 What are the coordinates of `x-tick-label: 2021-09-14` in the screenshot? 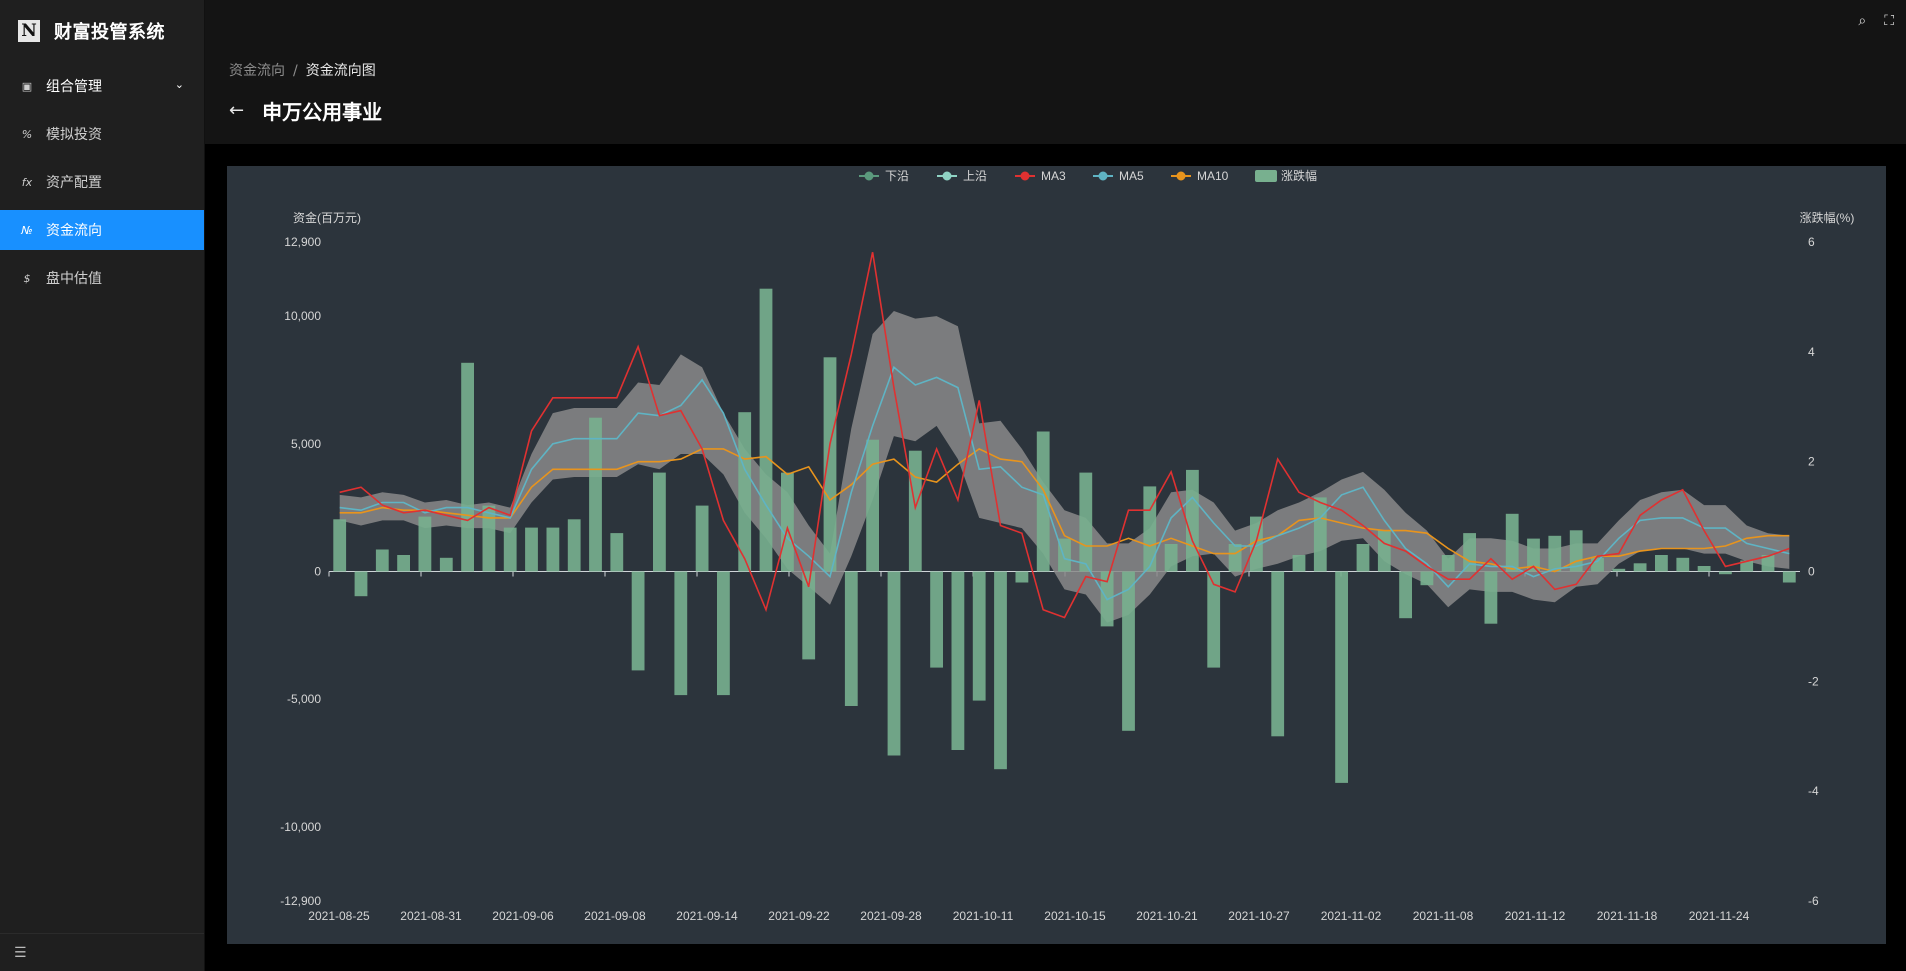 It's located at (707, 916).